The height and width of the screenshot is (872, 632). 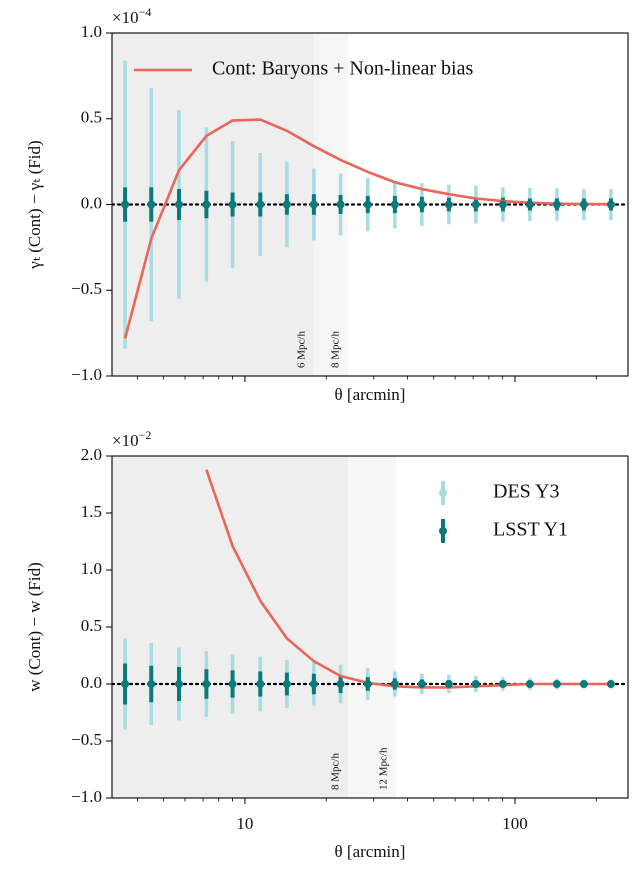 I want to click on y-axis-label: w (Cont) − w (Fid), so click(x=34, y=627).